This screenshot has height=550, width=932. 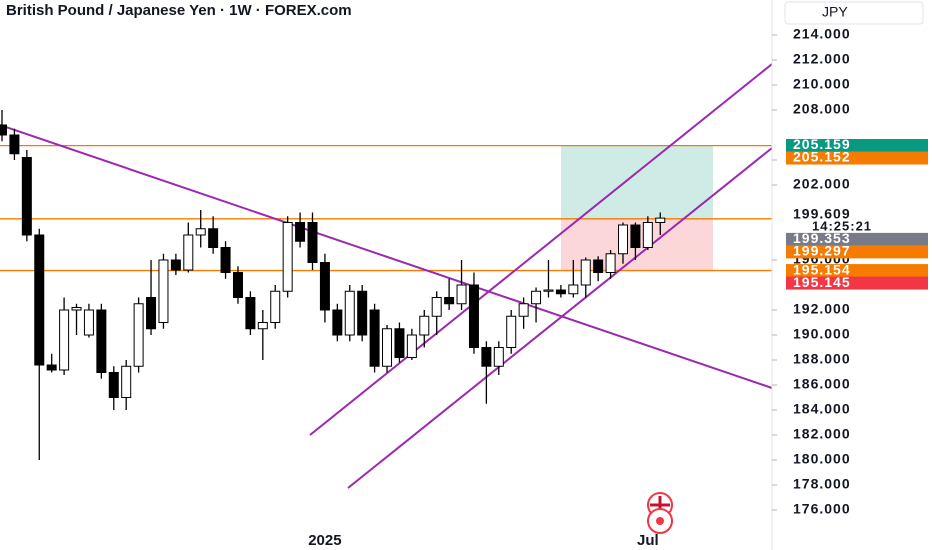 I want to click on currency: JPY, so click(x=835, y=12).